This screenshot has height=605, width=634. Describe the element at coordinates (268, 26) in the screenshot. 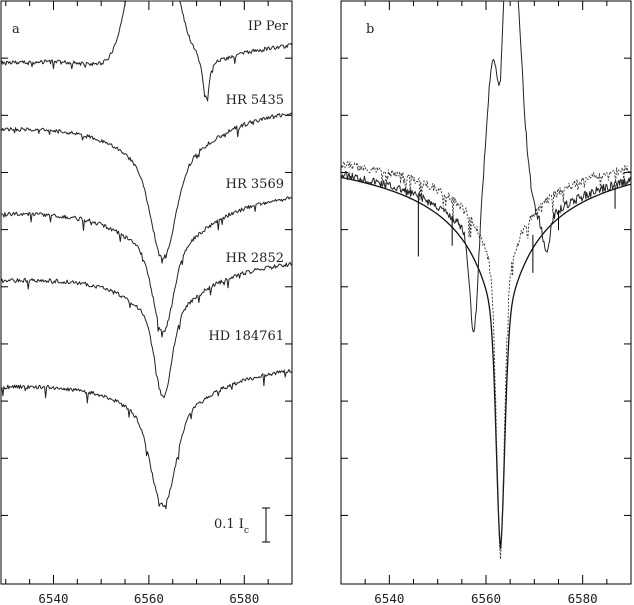

I see `series-label: IP Per` at that location.